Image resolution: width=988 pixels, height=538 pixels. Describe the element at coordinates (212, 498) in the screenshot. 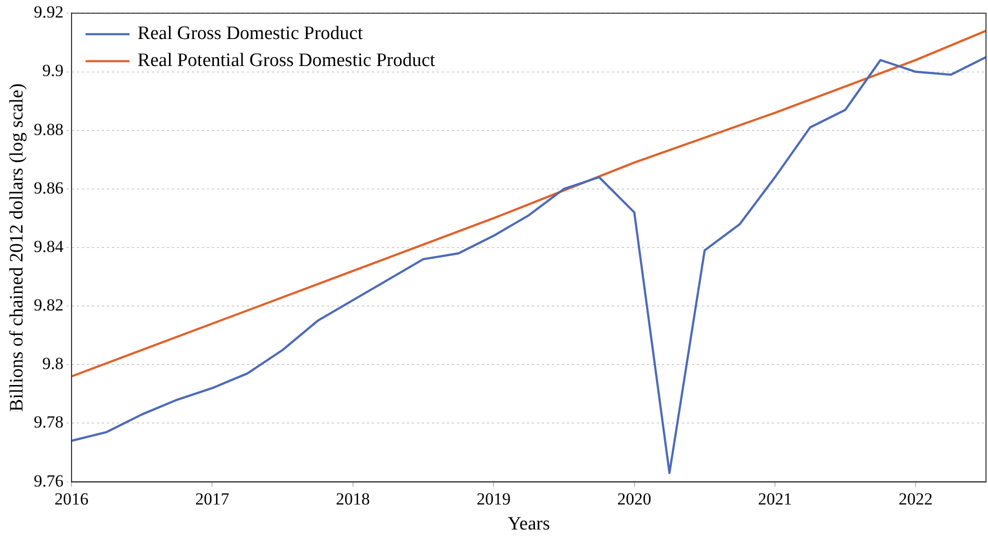

I see `x-tick-label: 2017` at that location.